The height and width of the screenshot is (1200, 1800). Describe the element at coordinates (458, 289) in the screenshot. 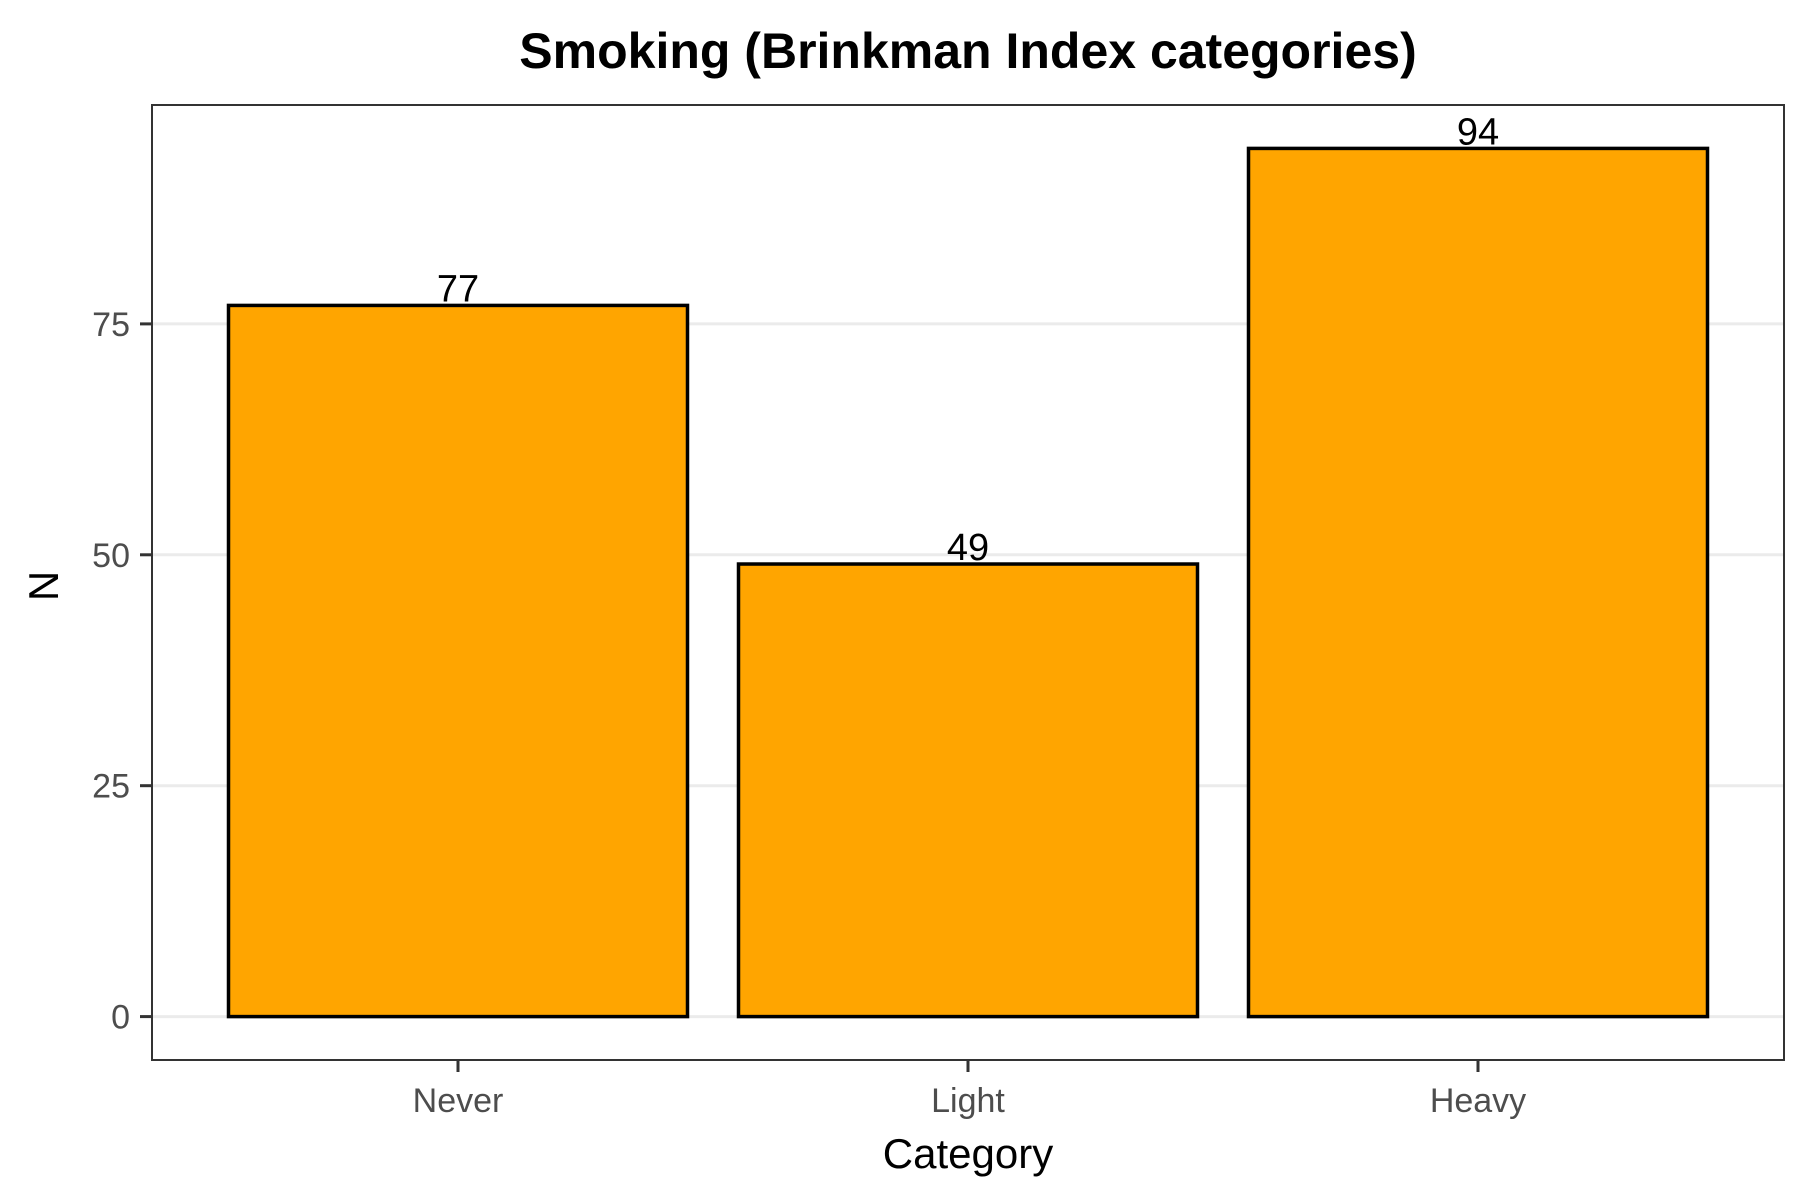

I see `data-label-never: 77` at that location.